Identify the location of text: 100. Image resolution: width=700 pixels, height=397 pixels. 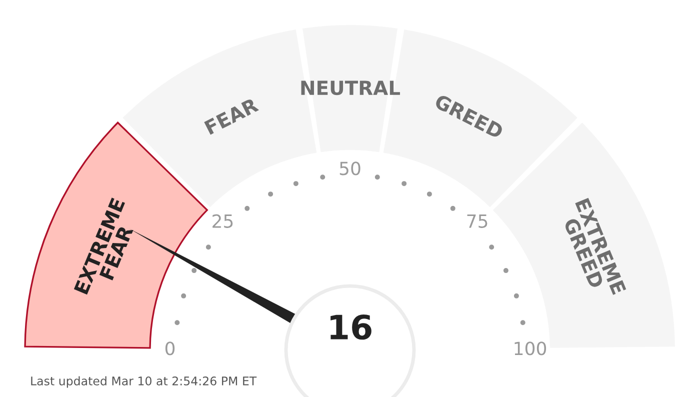
(530, 349).